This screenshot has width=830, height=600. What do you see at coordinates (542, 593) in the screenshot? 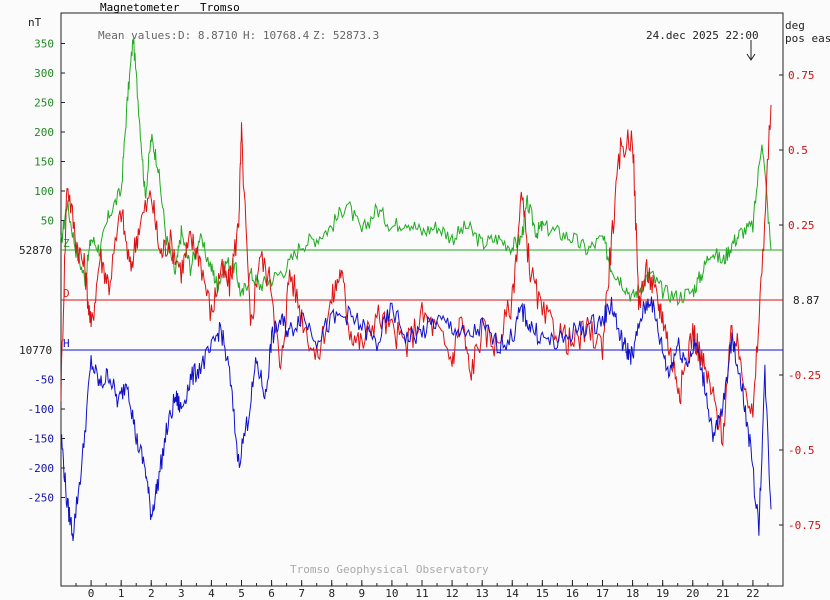
I see `x-tick-label: 15` at bounding box center [542, 593].